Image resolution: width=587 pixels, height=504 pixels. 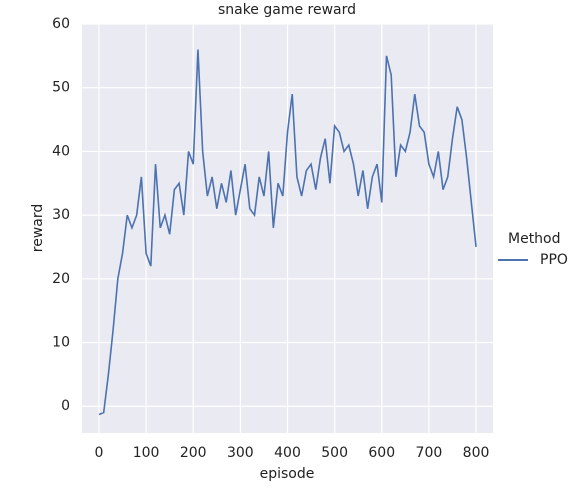 I want to click on y-tick-label: 30, so click(x=61, y=215).